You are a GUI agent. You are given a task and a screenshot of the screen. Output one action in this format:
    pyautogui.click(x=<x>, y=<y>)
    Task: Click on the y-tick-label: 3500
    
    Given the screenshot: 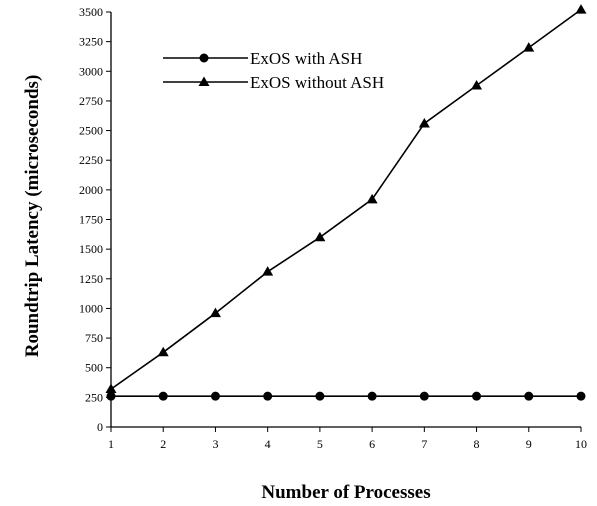 What is the action you would take?
    pyautogui.click(x=91, y=12)
    